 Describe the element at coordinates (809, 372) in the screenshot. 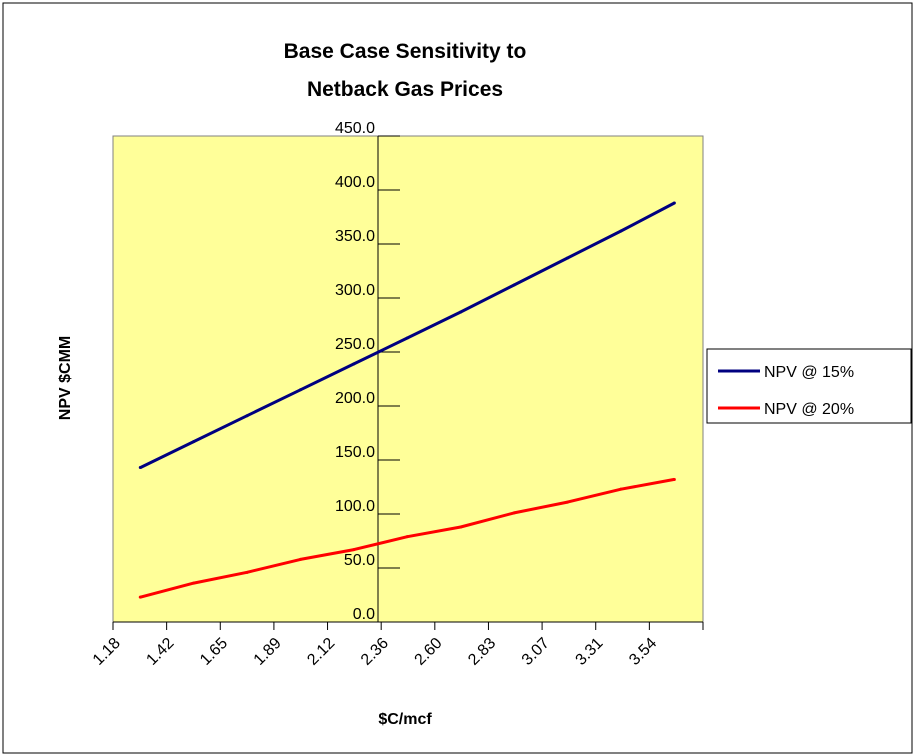

I see `legend-label-npv-15: NPV @ 15%` at that location.